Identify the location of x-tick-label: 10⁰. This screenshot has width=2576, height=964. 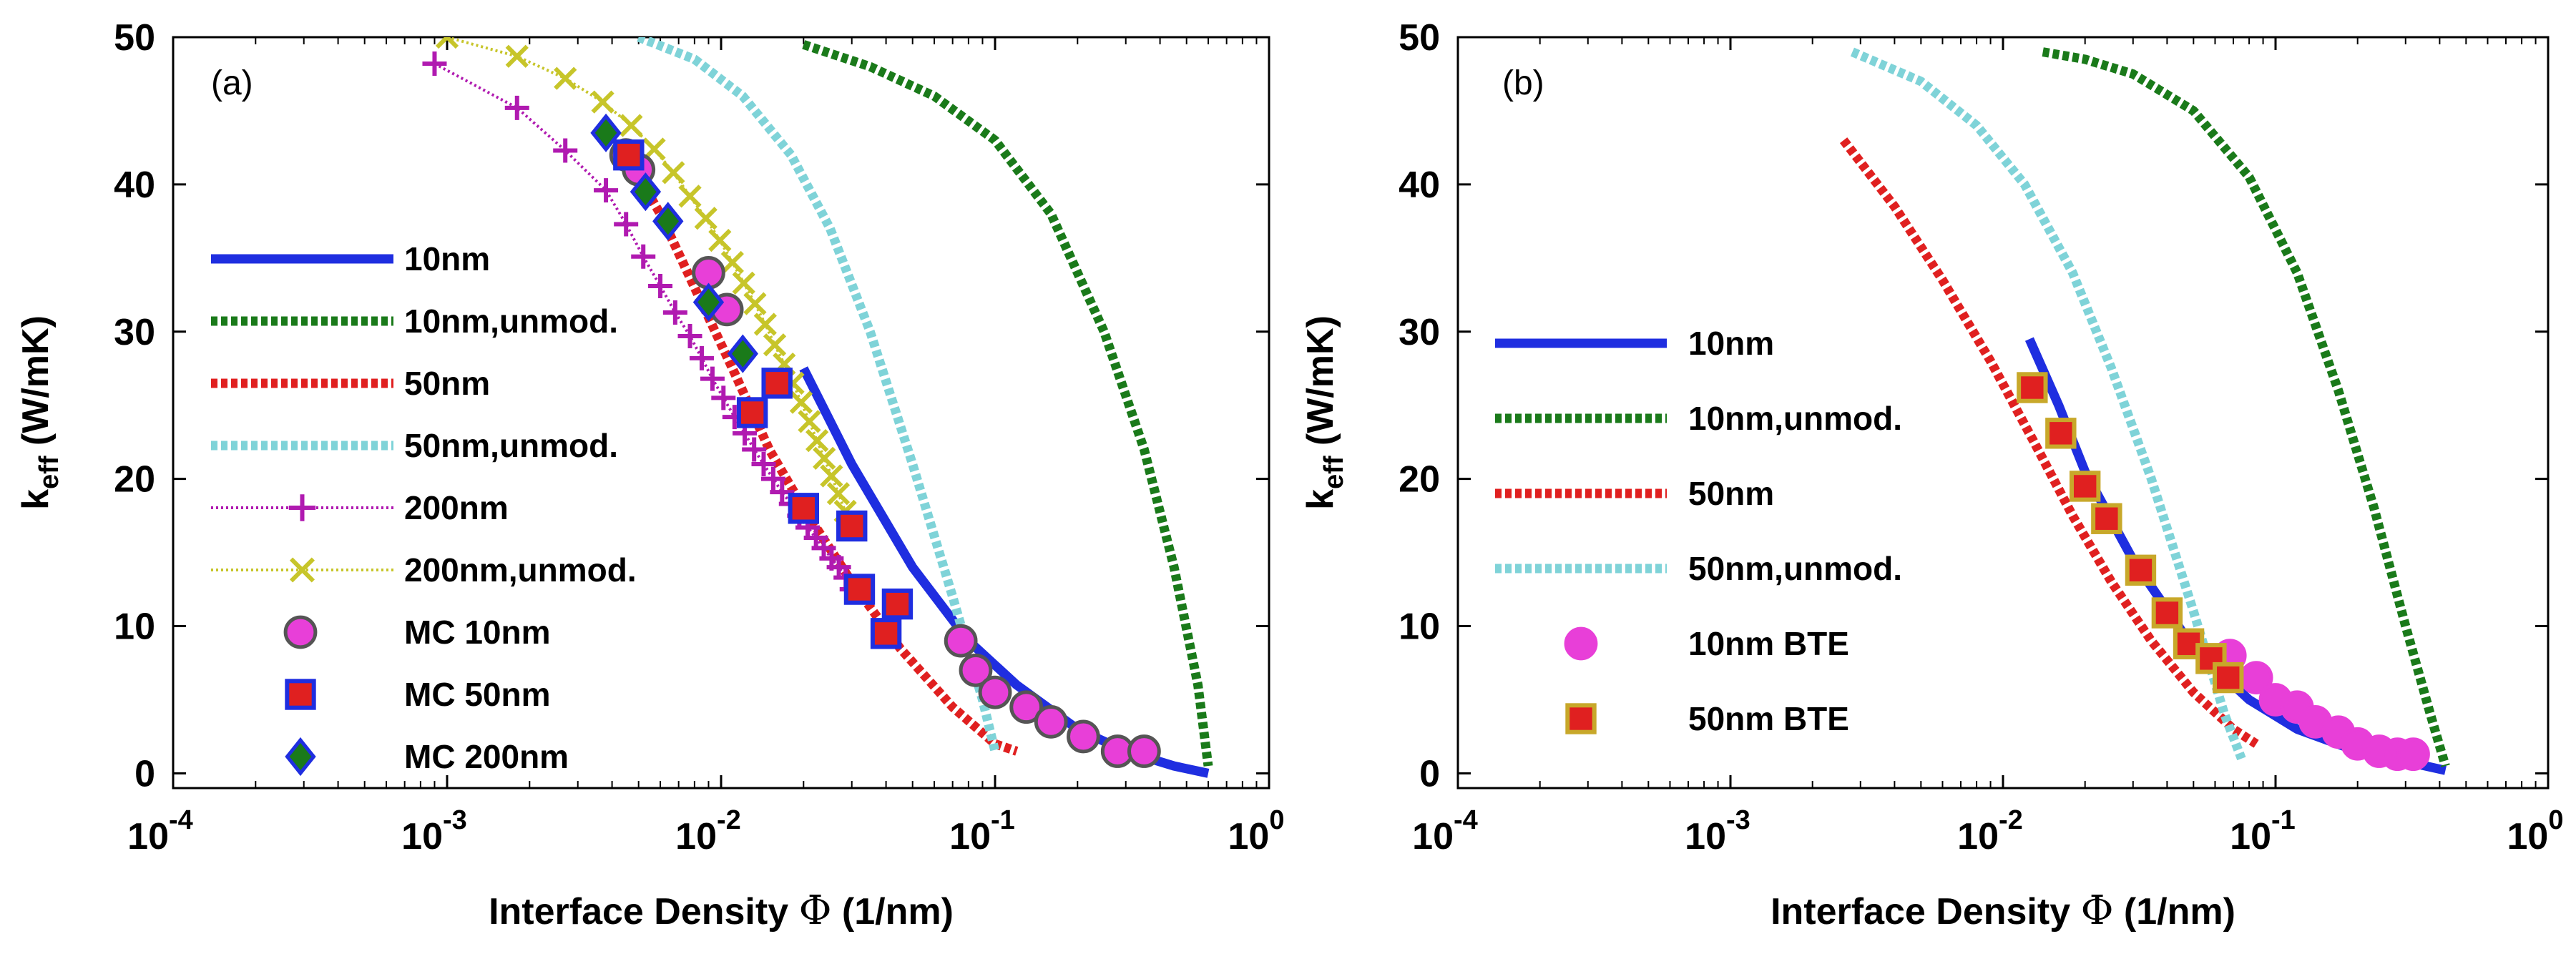
(2535, 831).